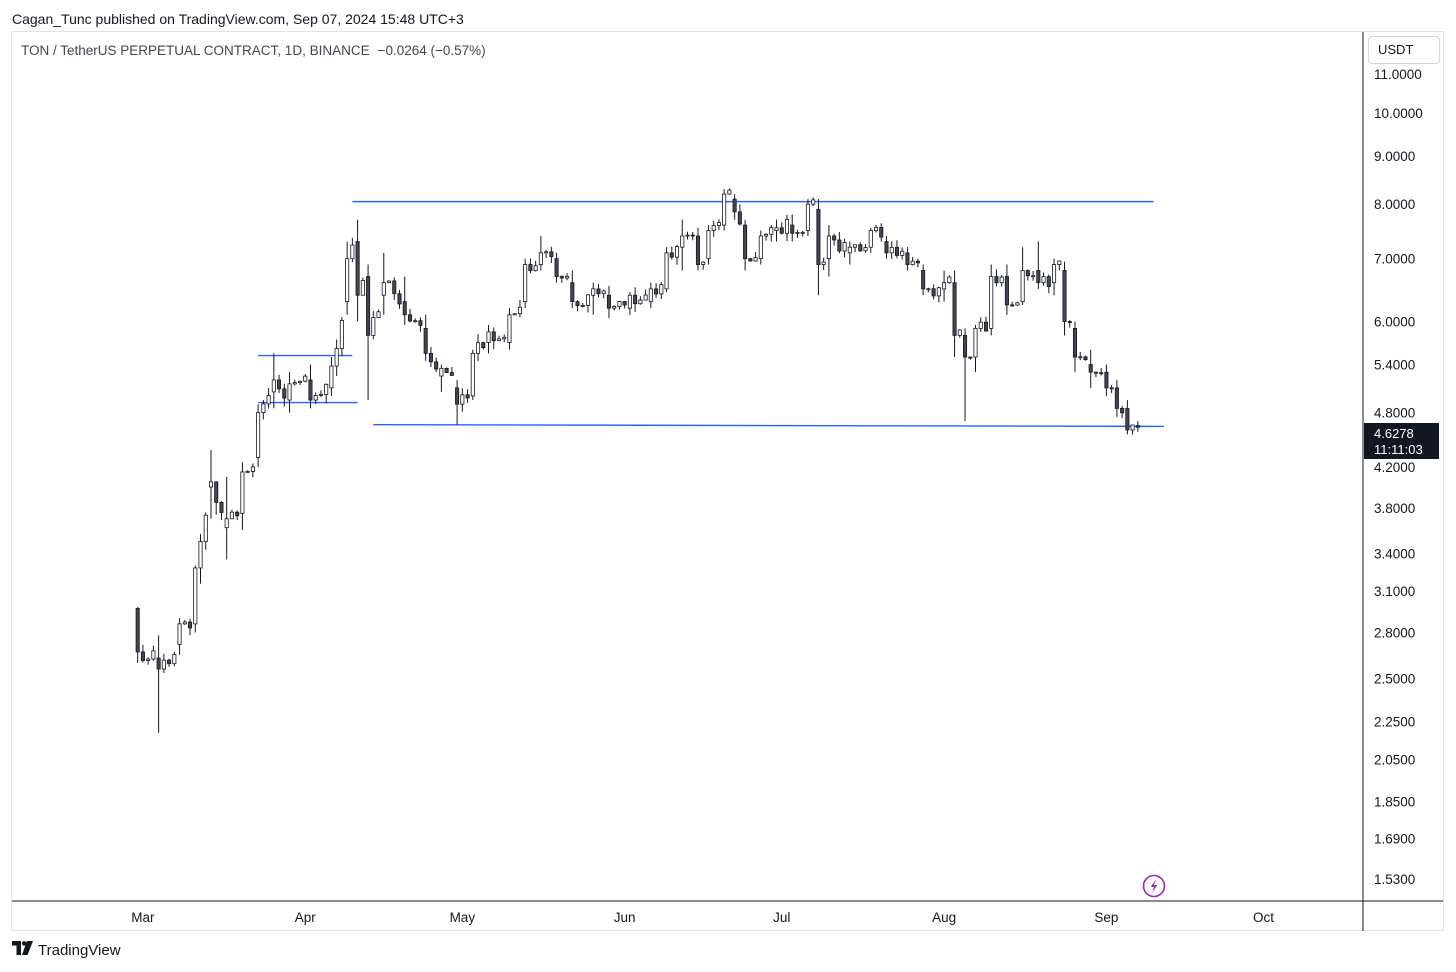 This screenshot has height=972, width=1456. I want to click on x-tick-label: Aug, so click(944, 917).